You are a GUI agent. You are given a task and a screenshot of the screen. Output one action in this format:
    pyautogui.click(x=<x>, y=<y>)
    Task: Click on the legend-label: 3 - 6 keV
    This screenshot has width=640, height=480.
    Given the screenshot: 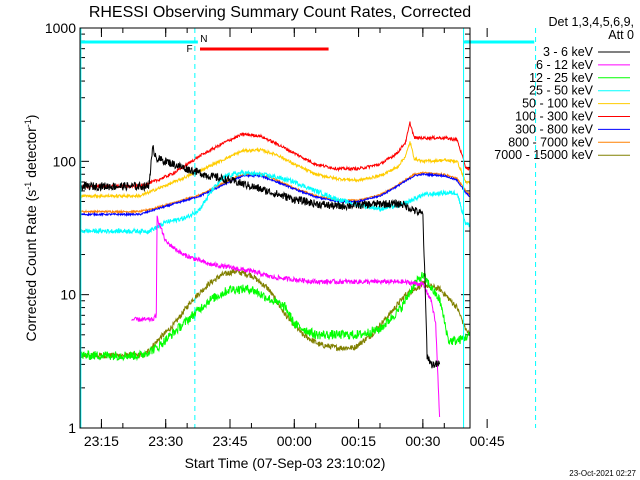 What is the action you would take?
    pyautogui.click(x=568, y=52)
    